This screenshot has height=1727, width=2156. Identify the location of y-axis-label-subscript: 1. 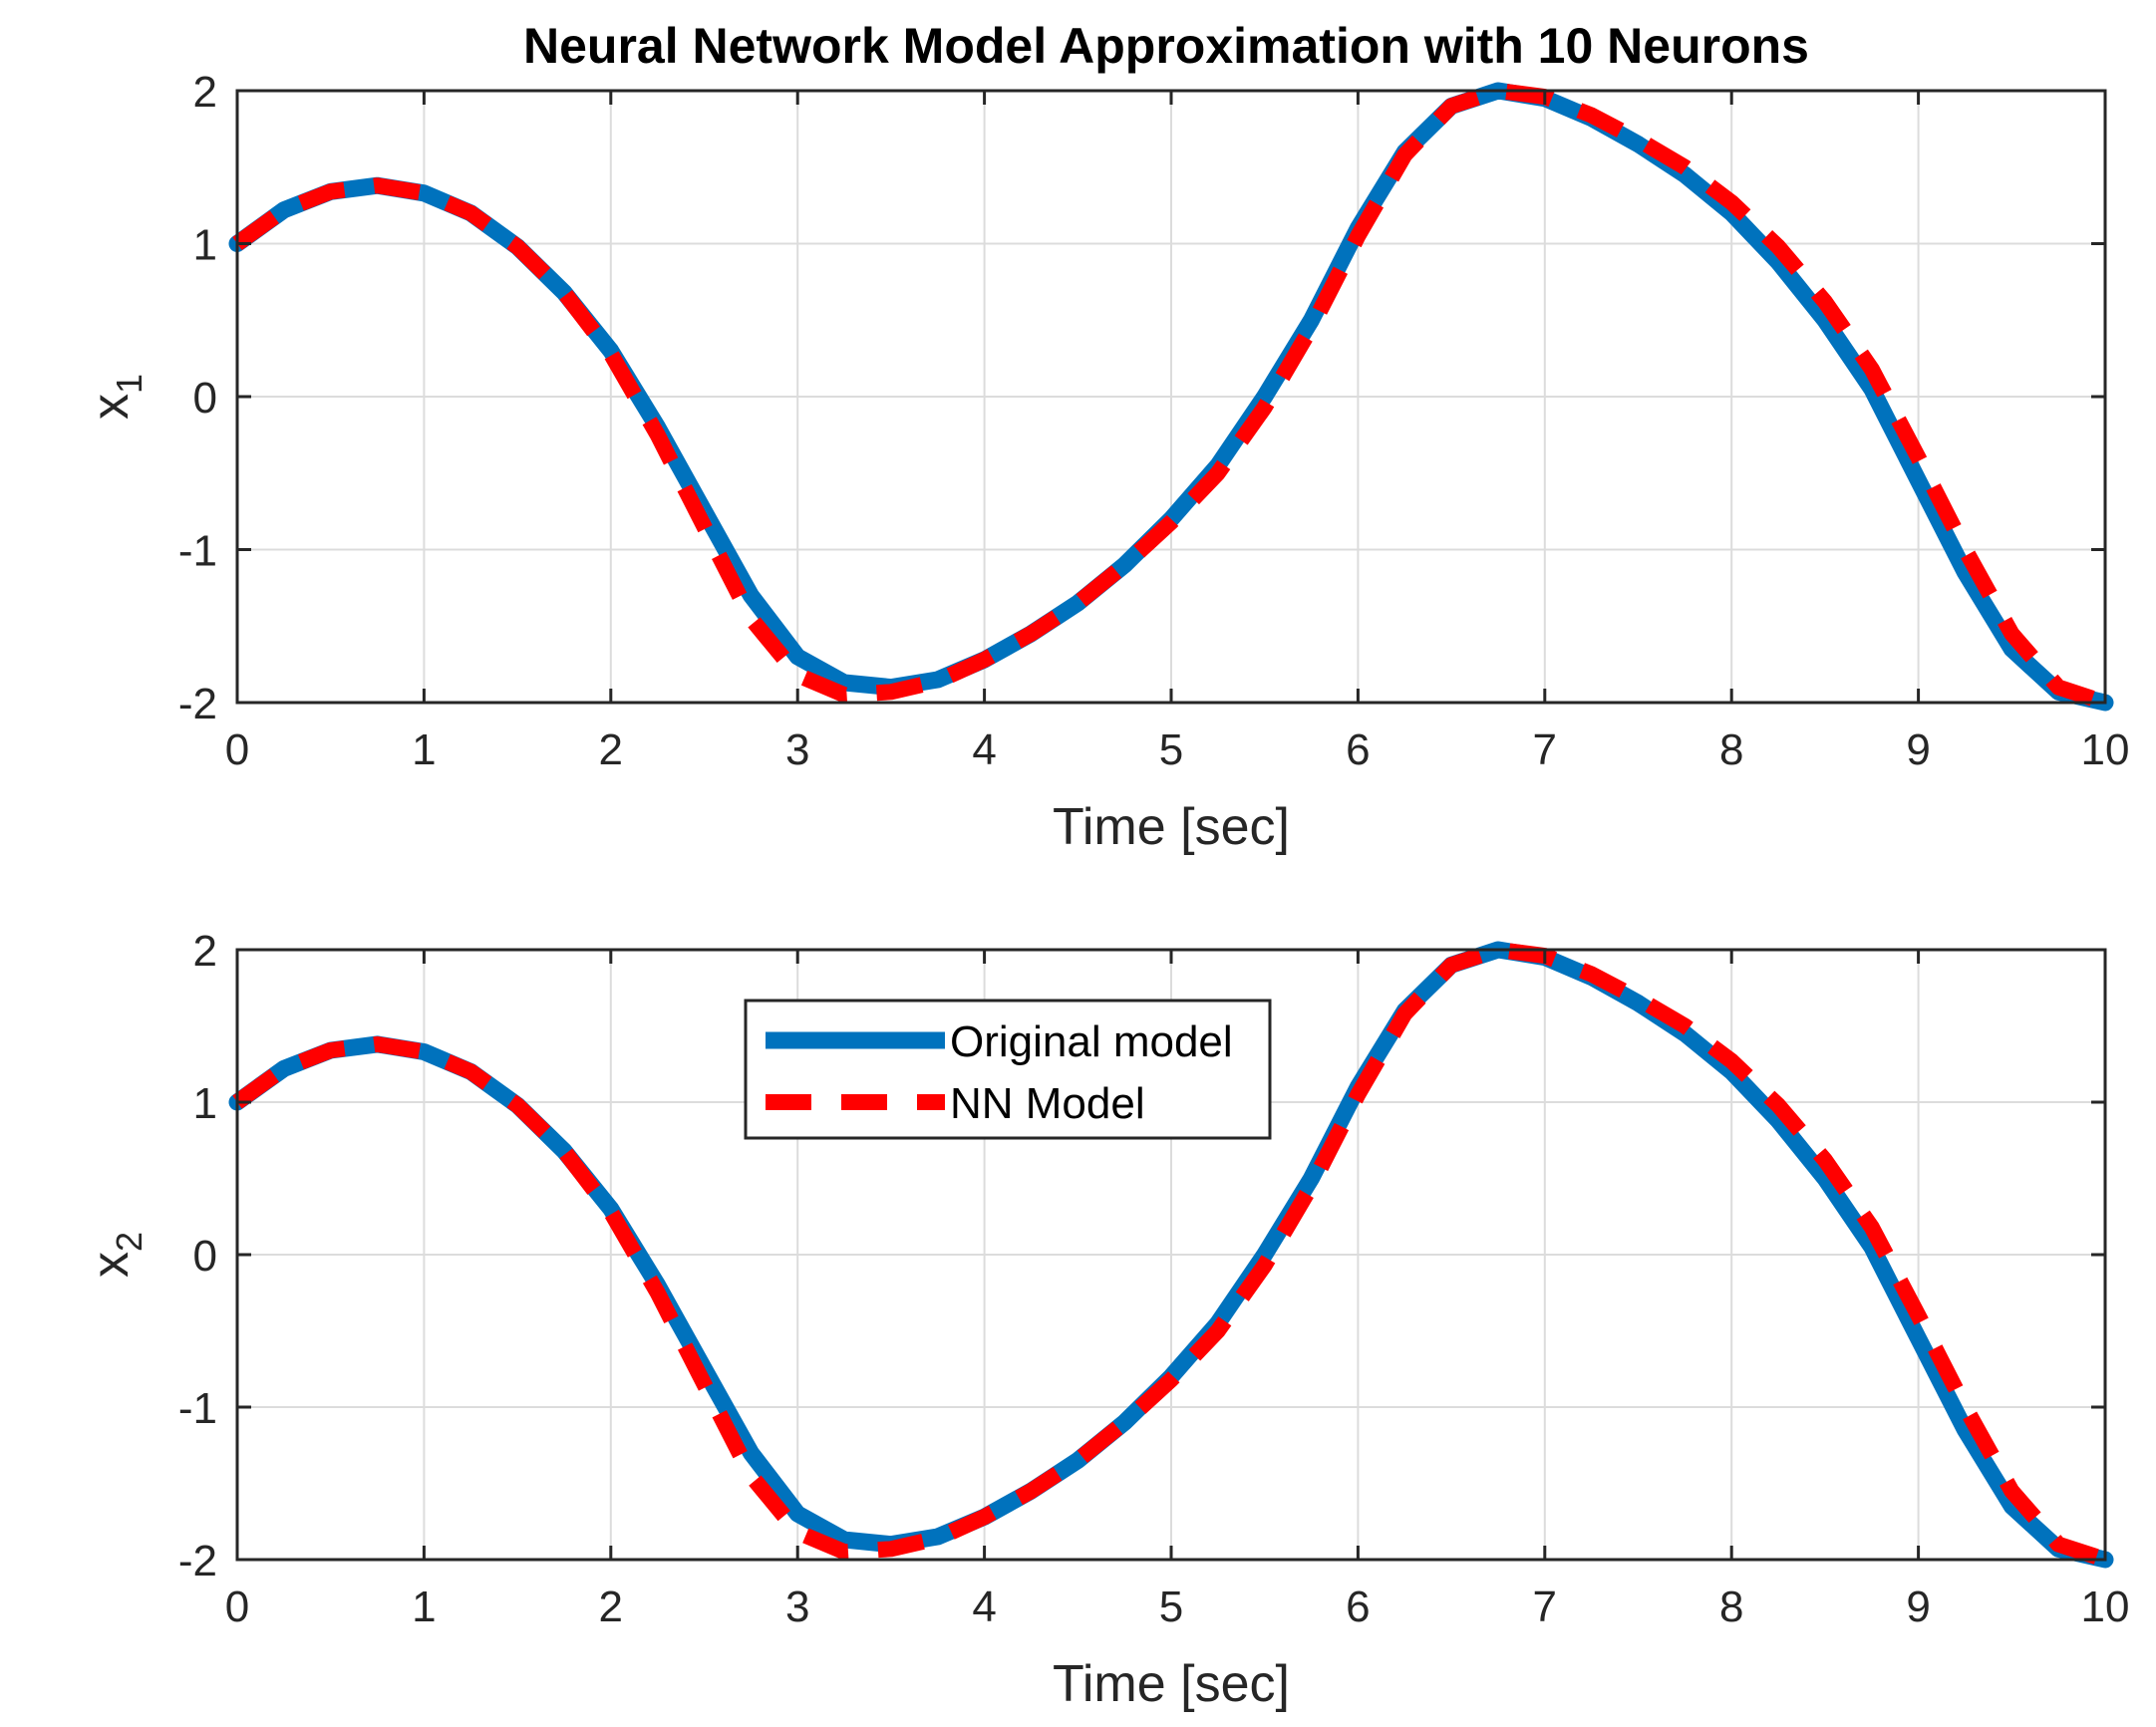
(130, 384).